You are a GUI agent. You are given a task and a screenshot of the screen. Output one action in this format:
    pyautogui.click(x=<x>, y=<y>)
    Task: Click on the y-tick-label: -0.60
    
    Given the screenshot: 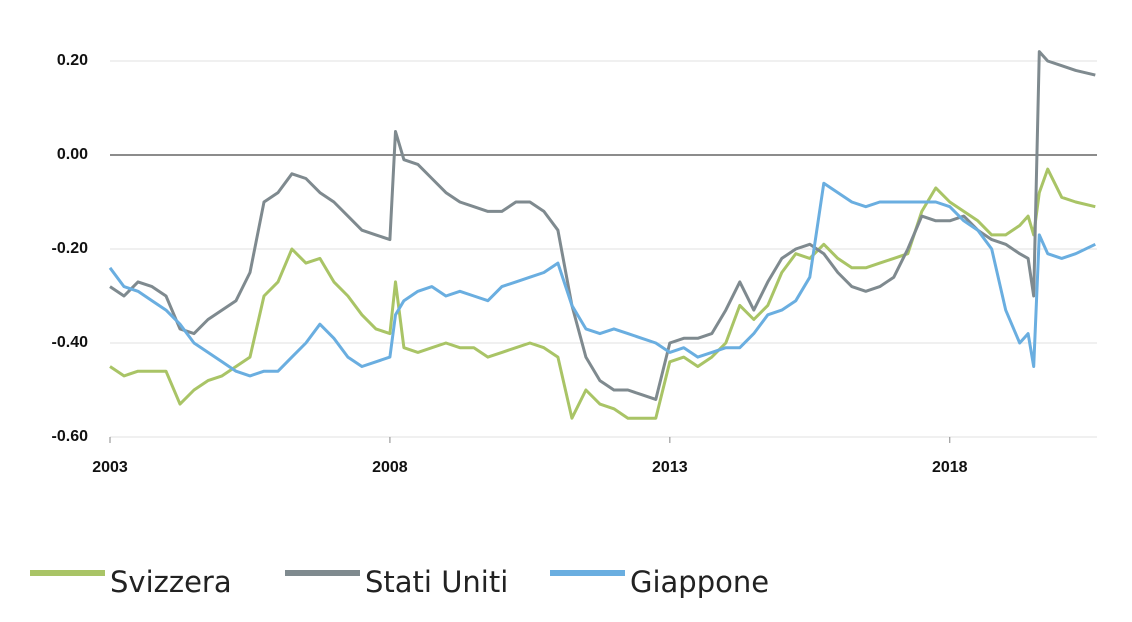 What is the action you would take?
    pyautogui.click(x=70, y=436)
    